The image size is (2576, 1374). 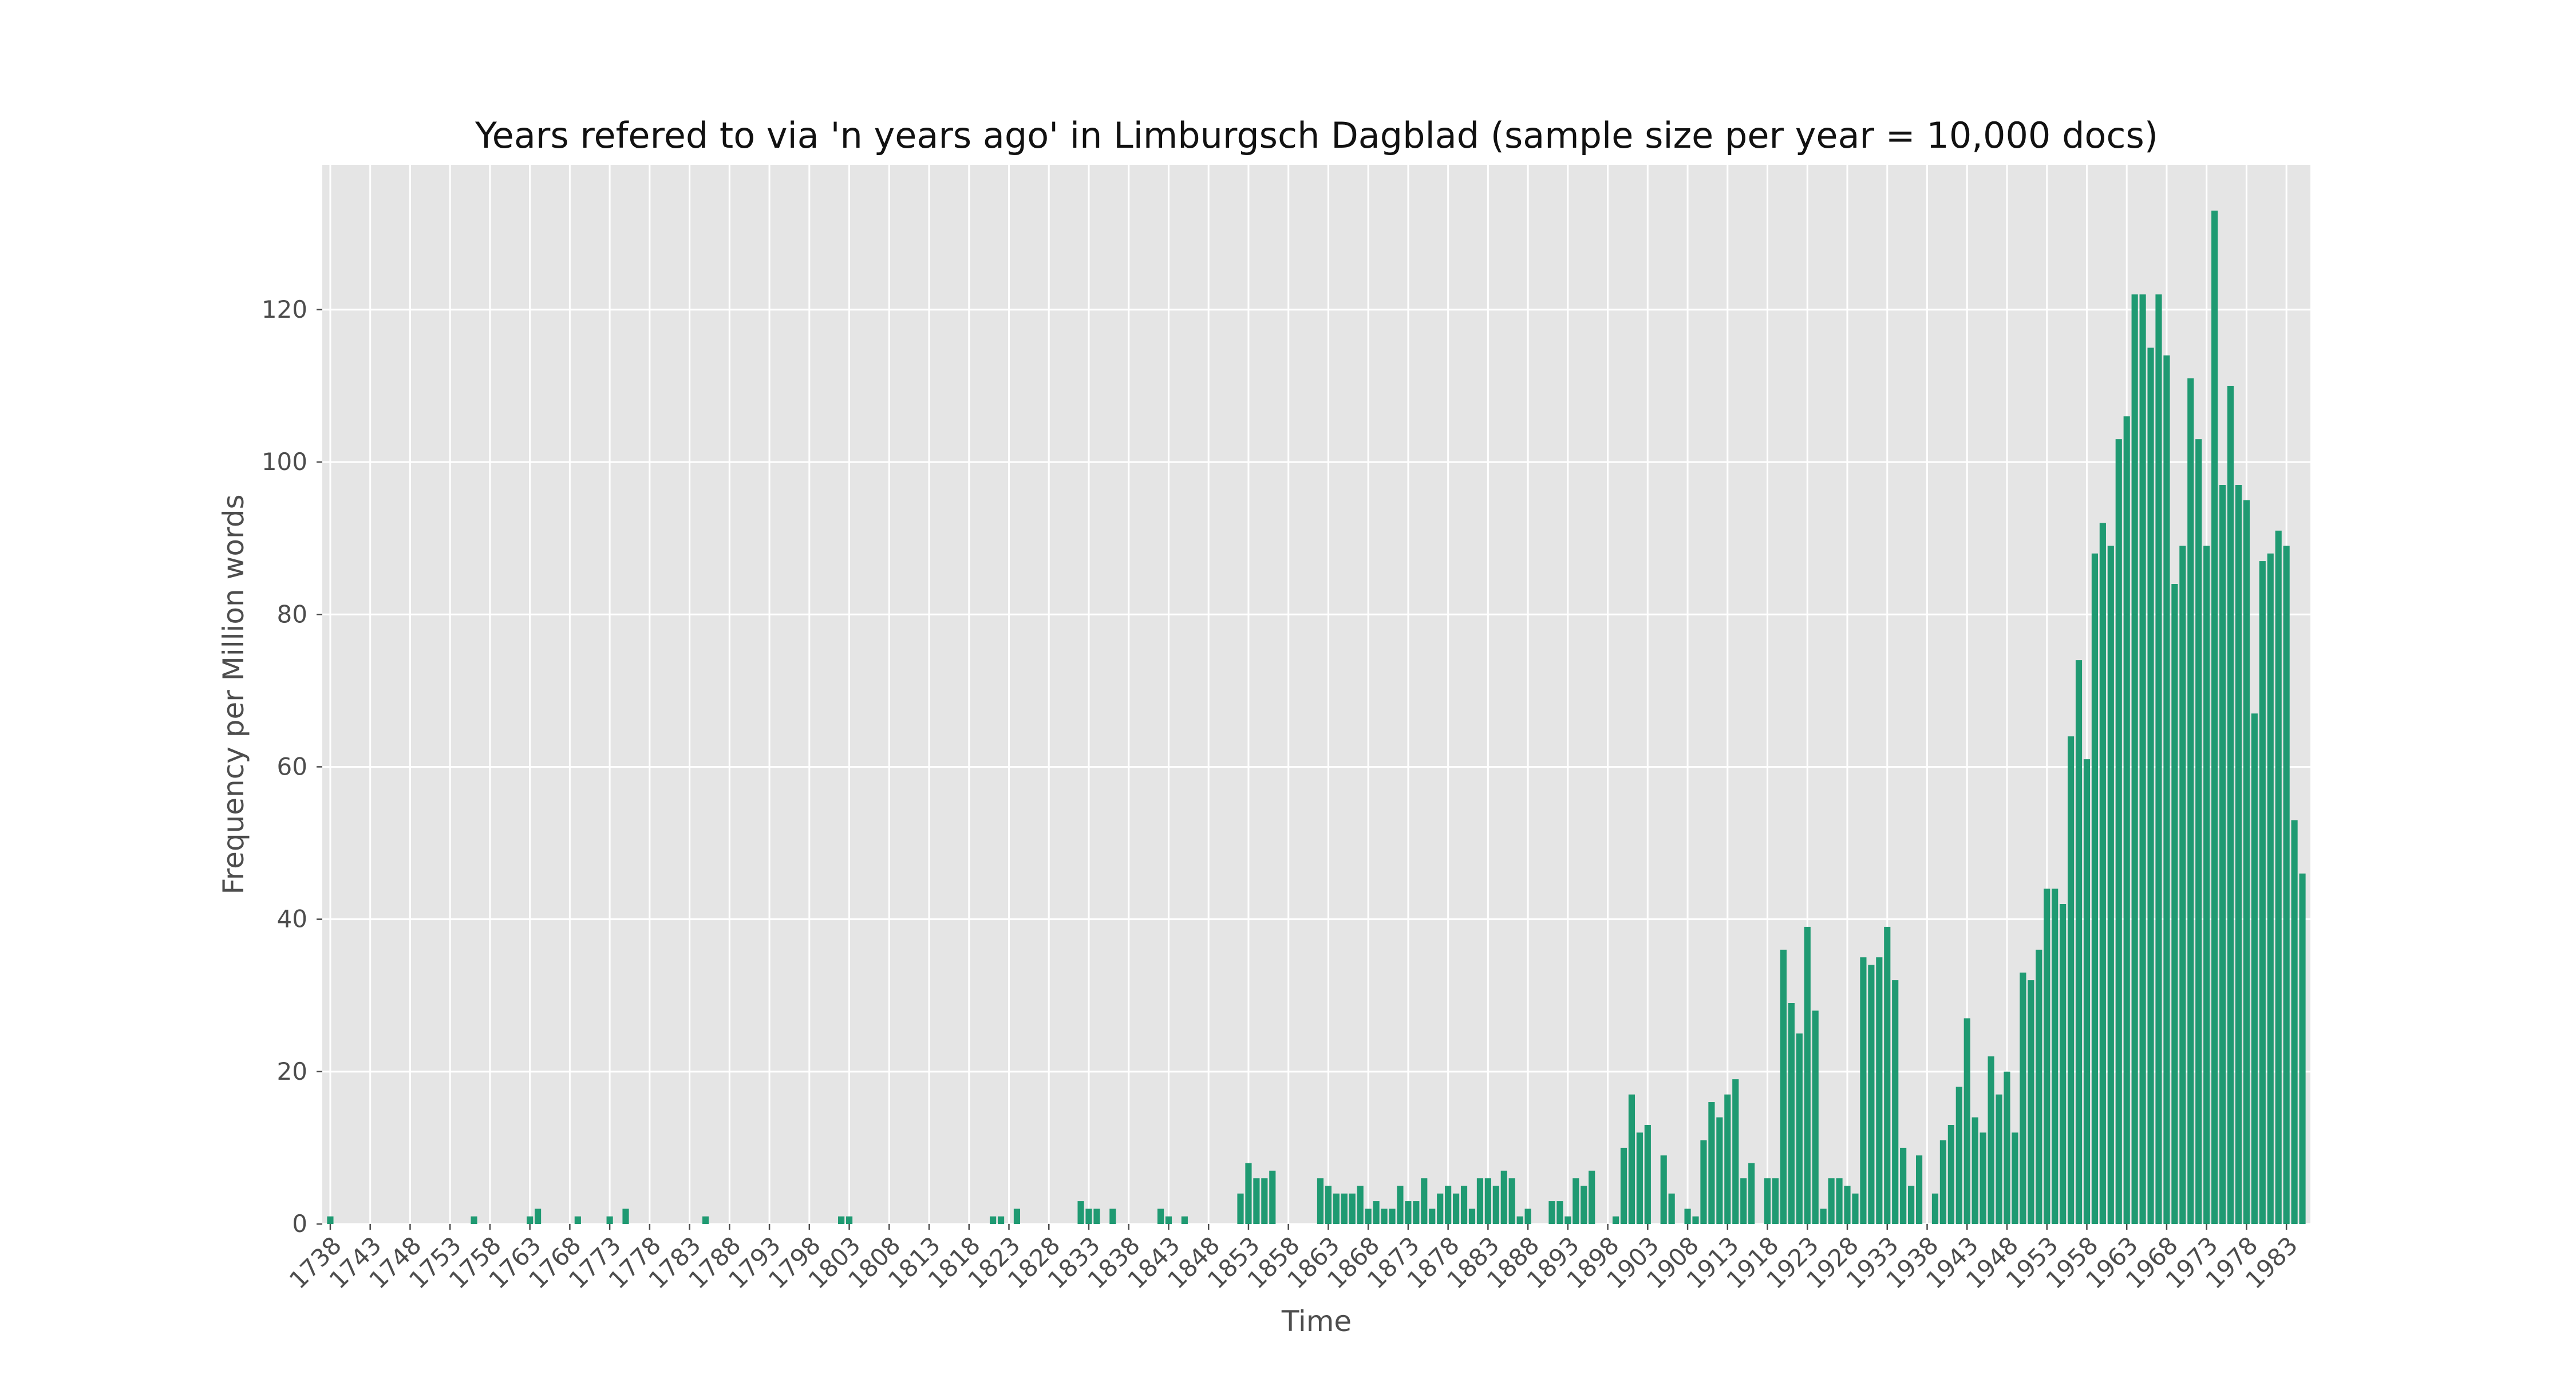 I want to click on y-tick-label: 60, so click(x=292, y=766).